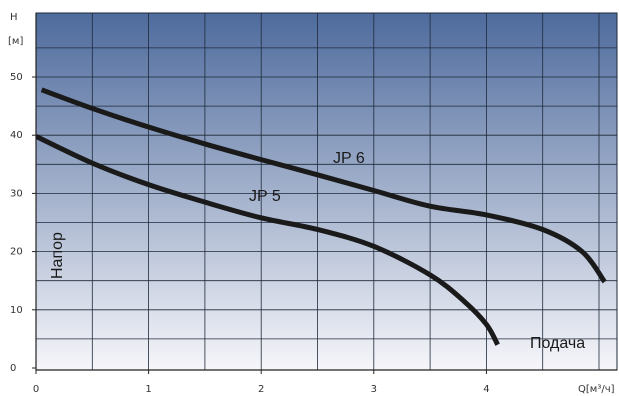 The image size is (619, 396). Describe the element at coordinates (13, 368) in the screenshot. I see `y-tick-label: 0` at that location.